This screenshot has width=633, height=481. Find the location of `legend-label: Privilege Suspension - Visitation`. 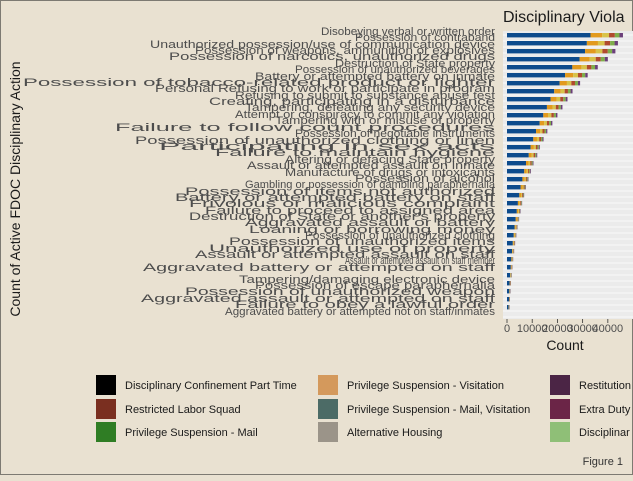

legend-label: Privilege Suspension - Visitation is located at coordinates (425, 386).